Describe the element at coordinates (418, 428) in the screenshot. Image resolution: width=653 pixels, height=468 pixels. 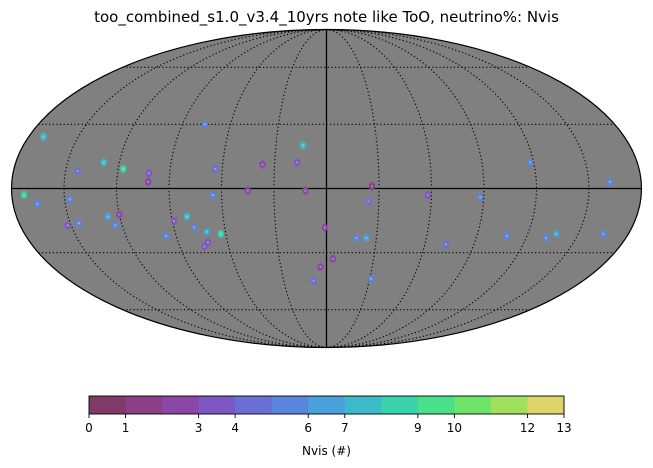
I see `colorbar-tick-label: 9` at that location.